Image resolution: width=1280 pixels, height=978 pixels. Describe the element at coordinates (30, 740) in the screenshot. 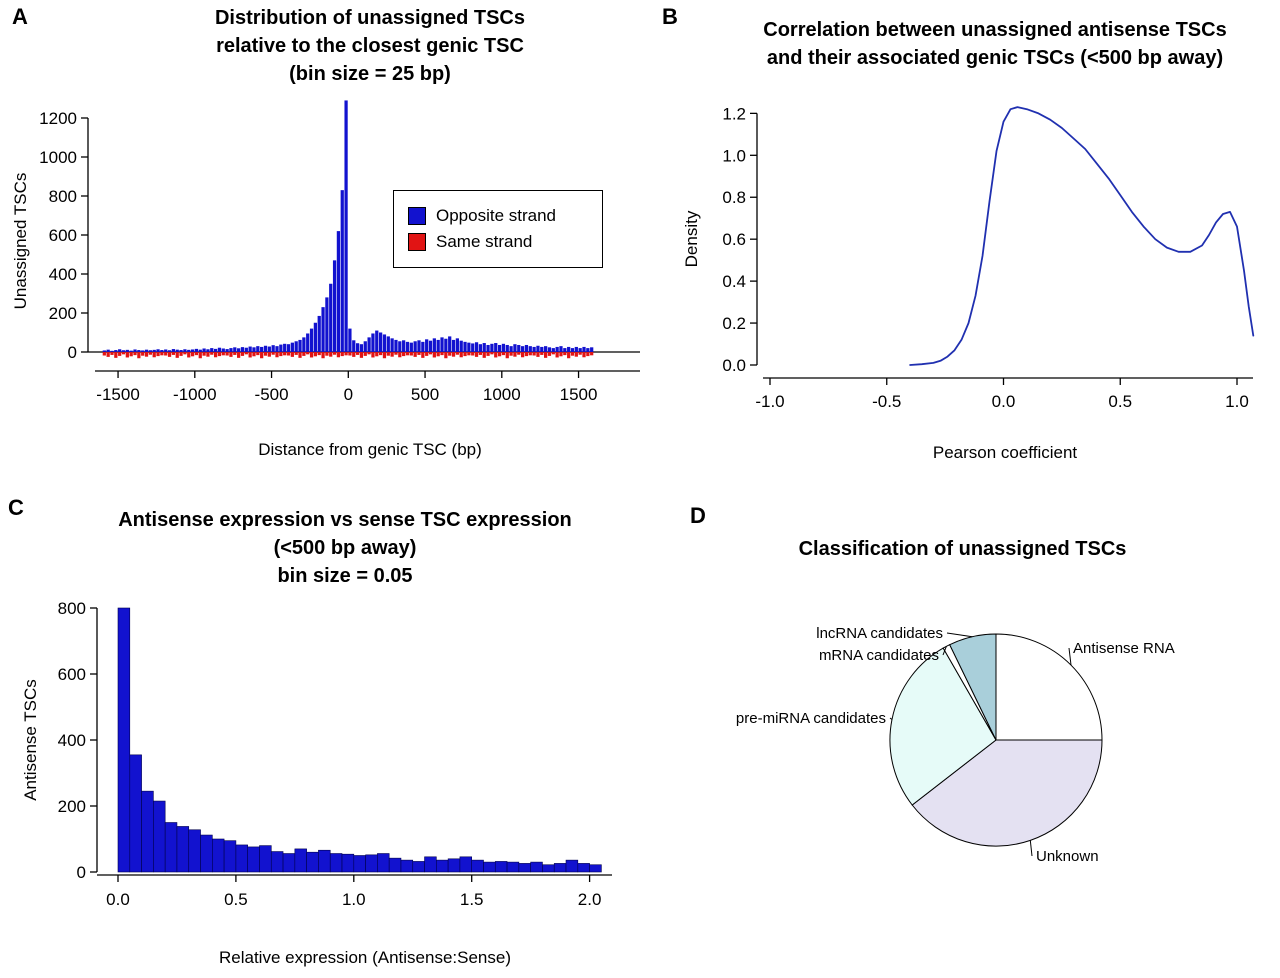

I see `panel-c-ylabel: Antisense TSCs` at that location.